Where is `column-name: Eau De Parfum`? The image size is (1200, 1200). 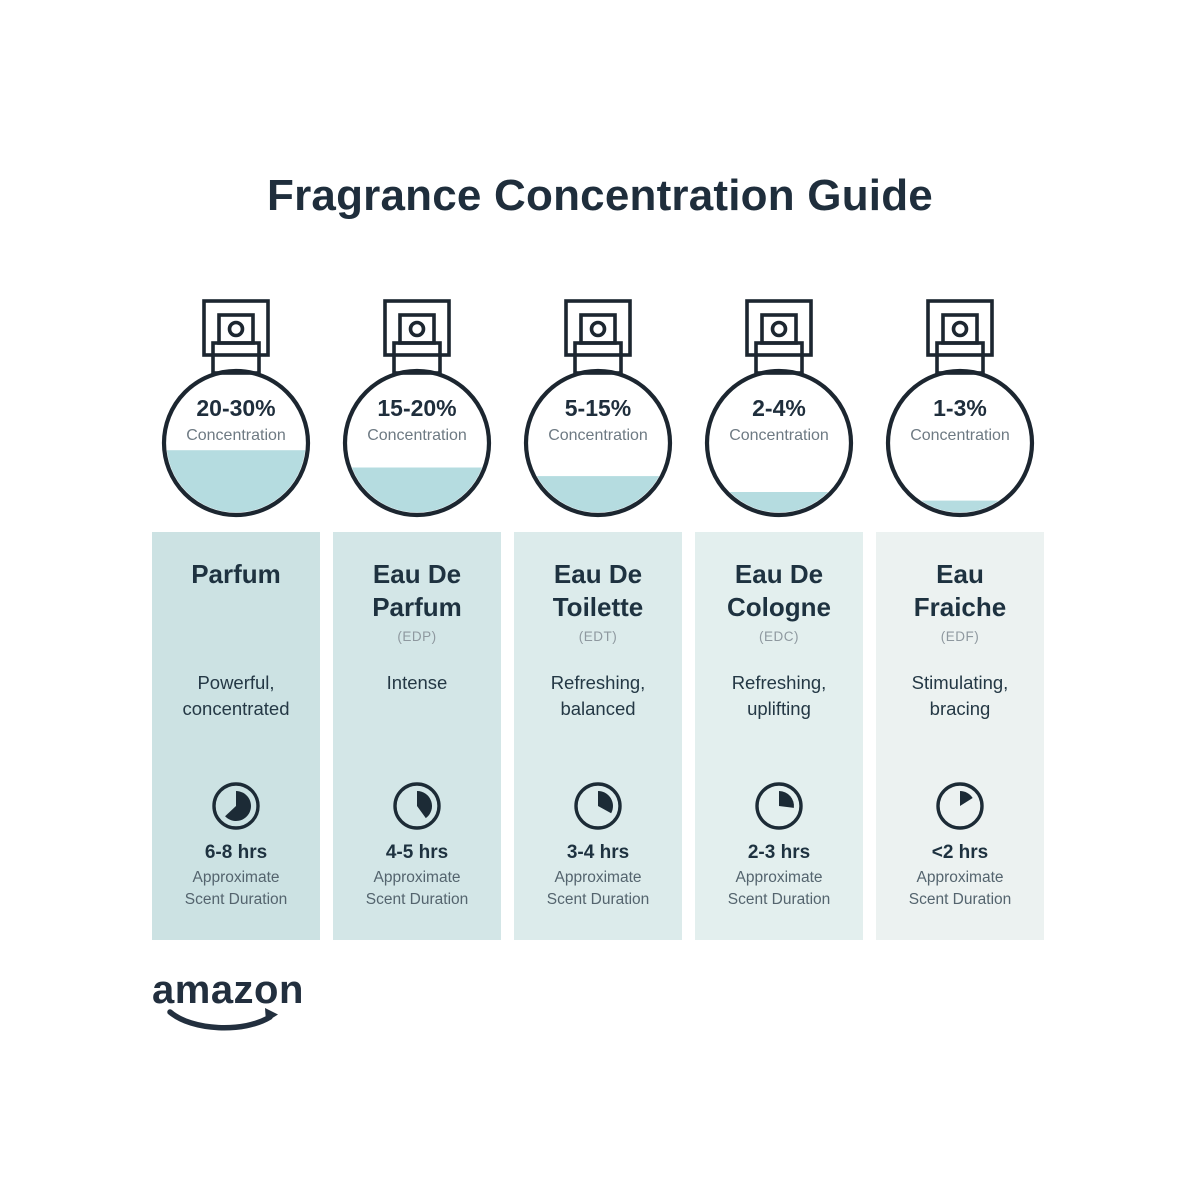 column-name: Eau De Parfum is located at coordinates (417, 591).